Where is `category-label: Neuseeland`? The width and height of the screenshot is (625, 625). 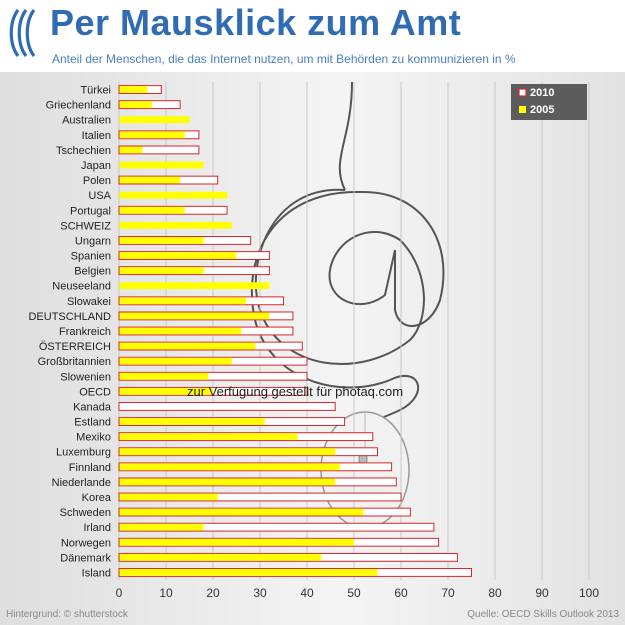
category-label: Neuseeland is located at coordinates (81, 287).